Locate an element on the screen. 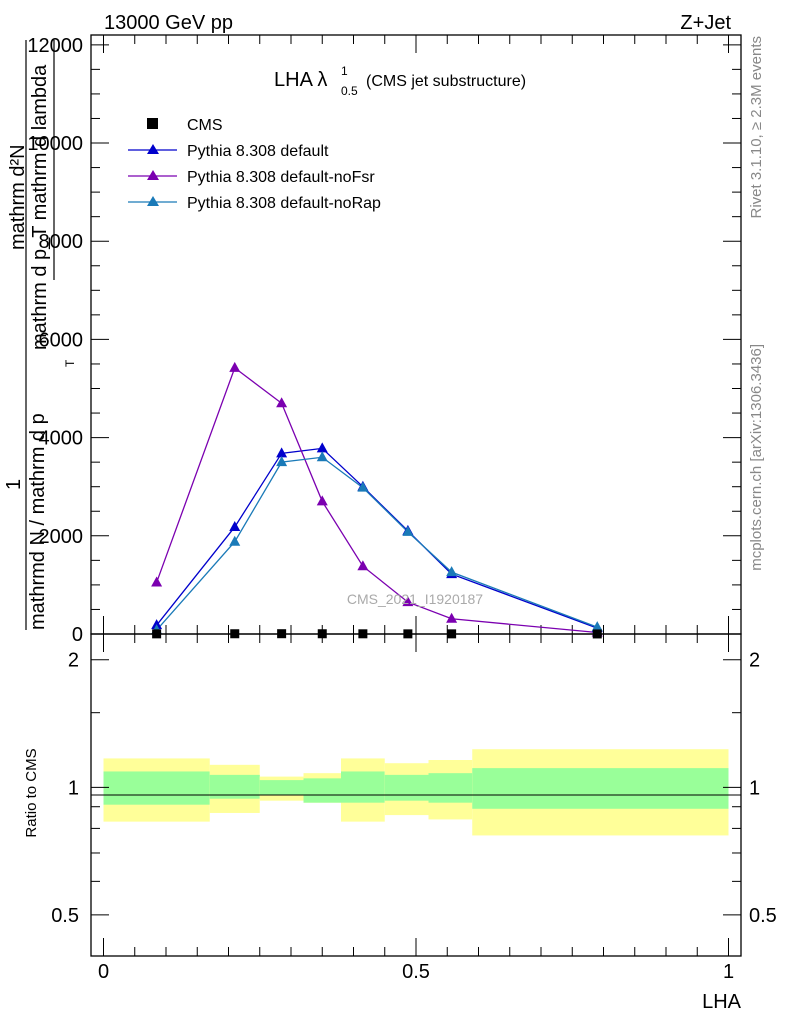 The width and height of the screenshot is (786, 1024). legend-label-nofsr: Pythia 8.308 default-noFsr is located at coordinates (281, 177).